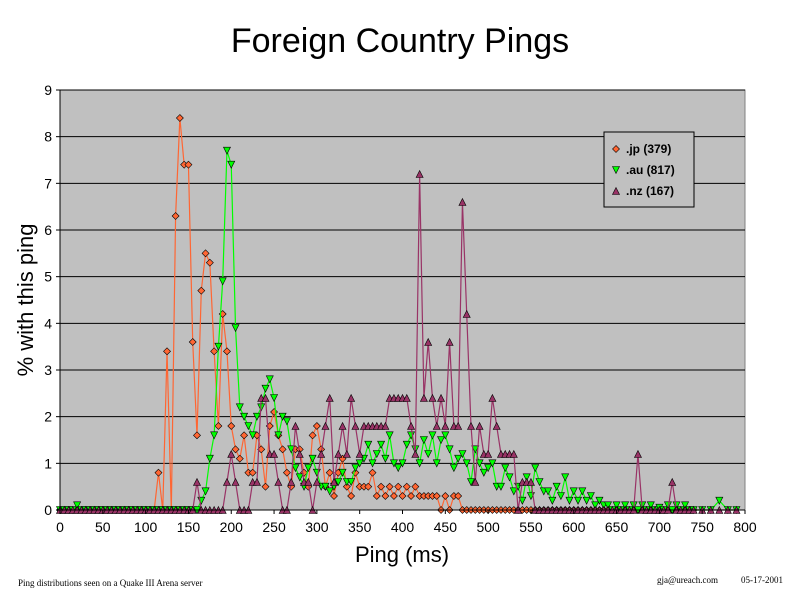  I want to click on x-tick-label: 200, so click(232, 527).